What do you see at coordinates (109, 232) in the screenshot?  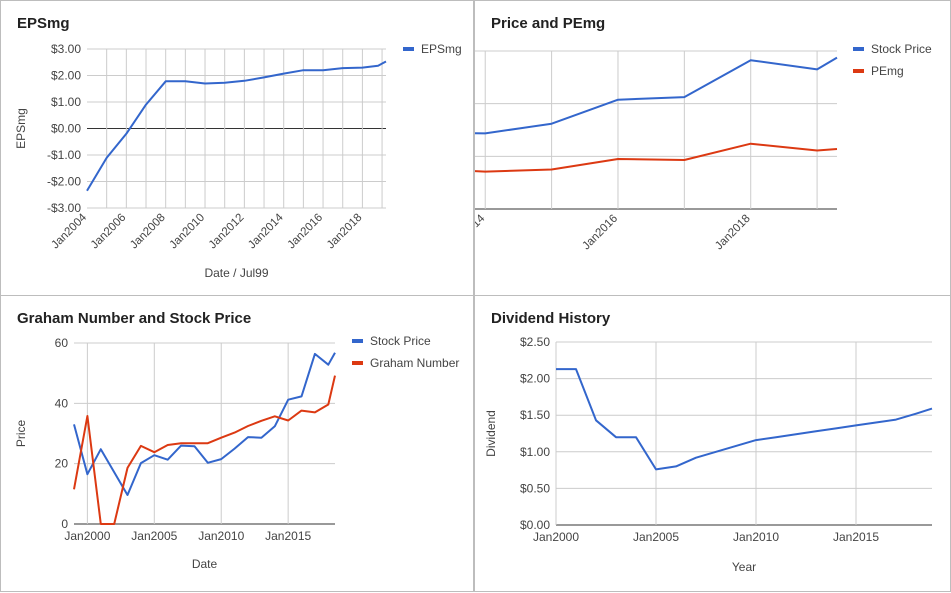 I see `x-tick-label: Jan2006` at bounding box center [109, 232].